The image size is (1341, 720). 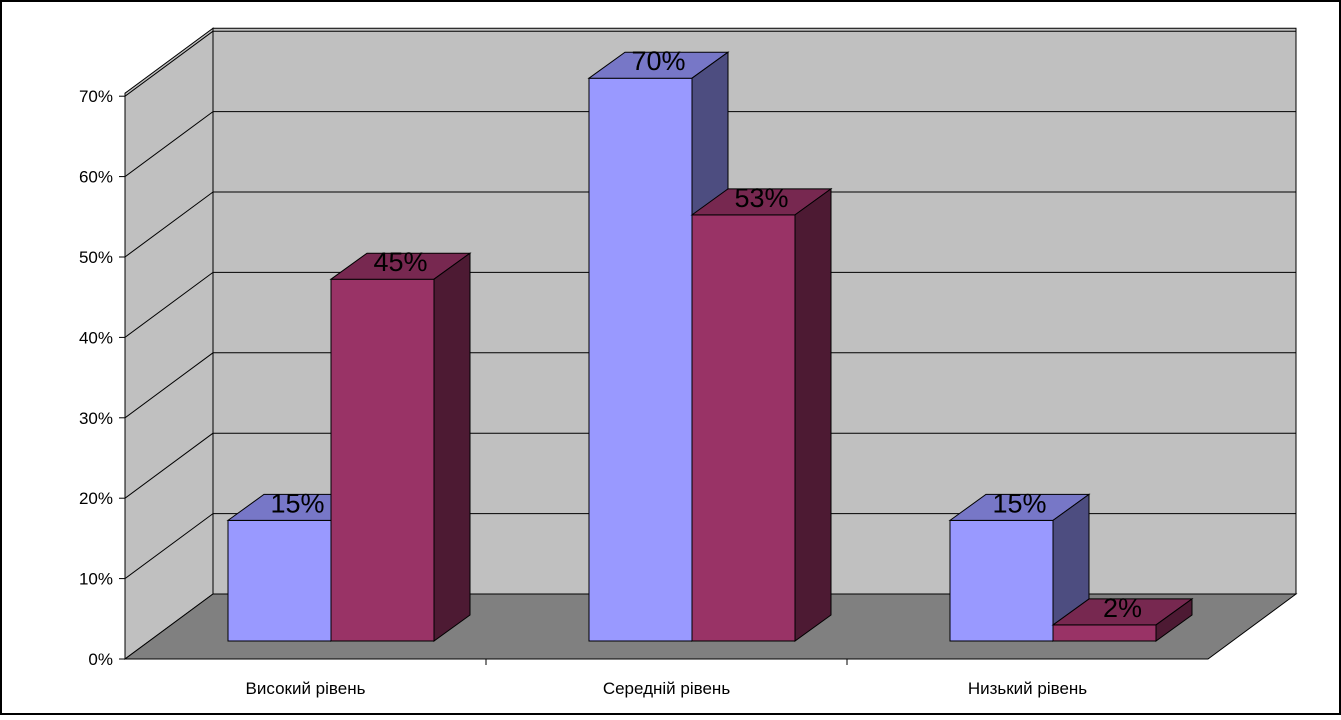 What do you see at coordinates (400, 262) in the screenshot?
I see `data-label: 45%` at bounding box center [400, 262].